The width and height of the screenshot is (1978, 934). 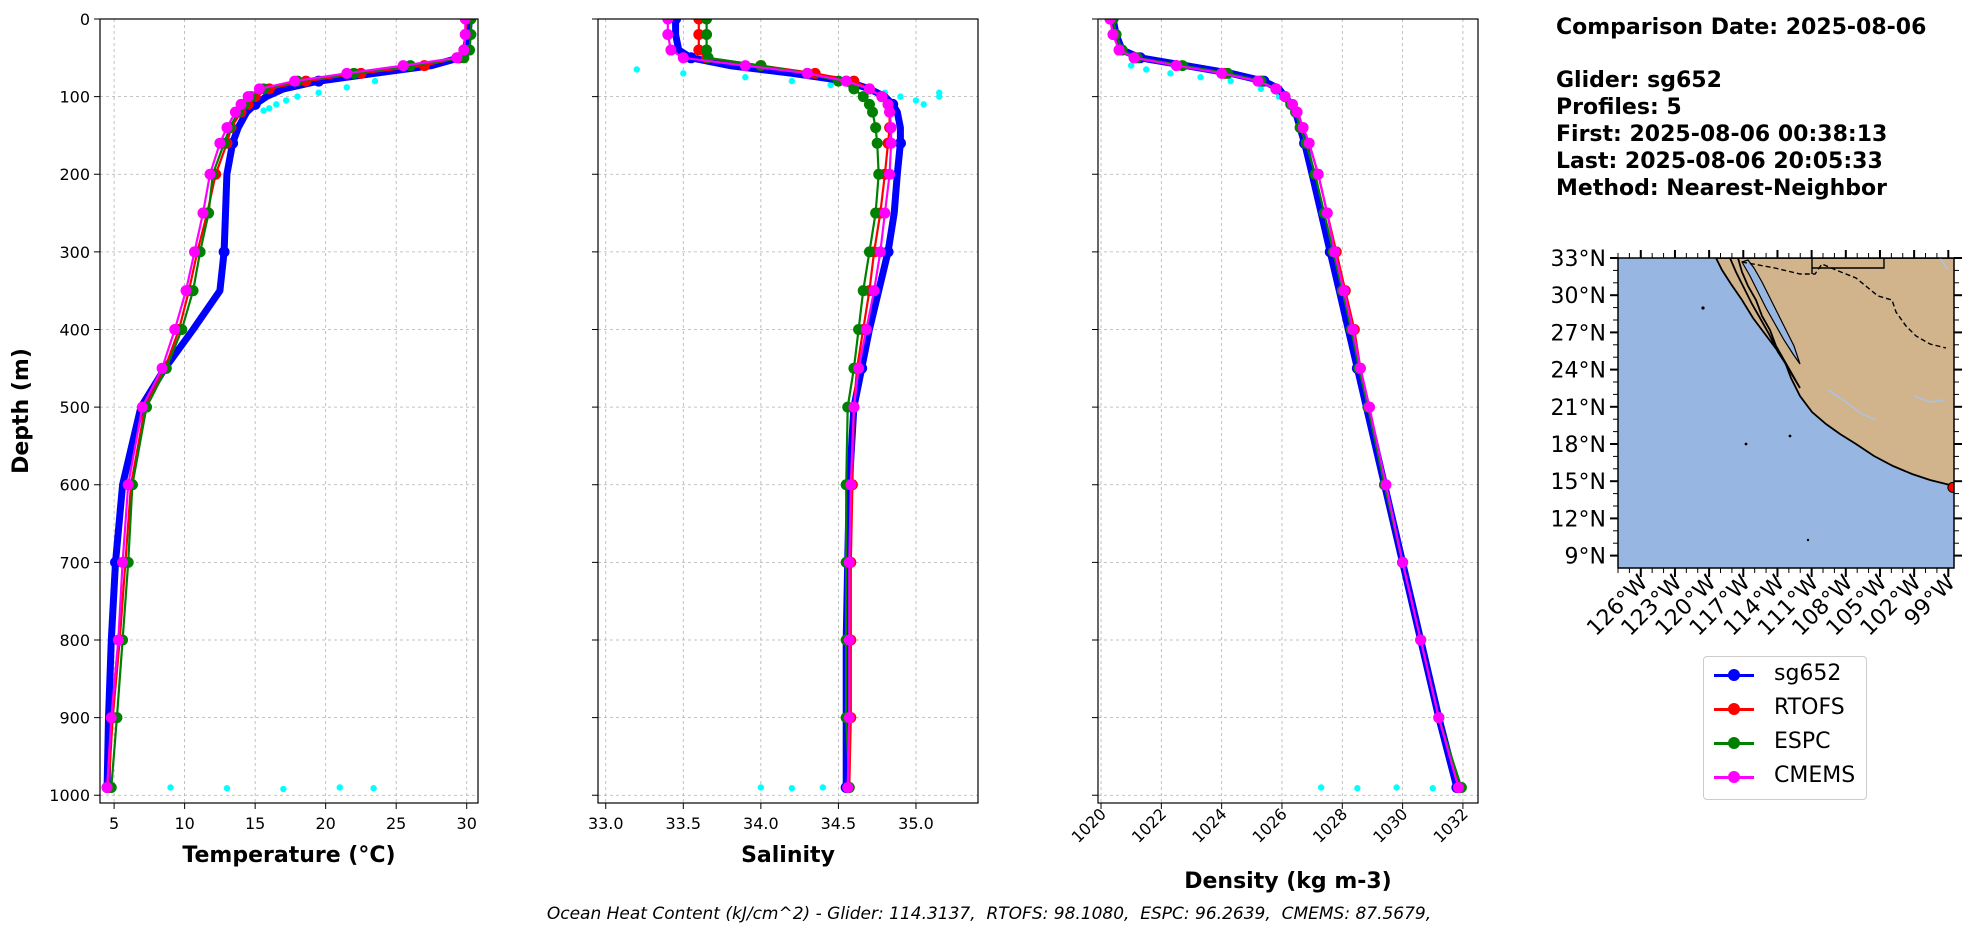 I want to click on x-tick-label: 30, so click(x=467, y=823).